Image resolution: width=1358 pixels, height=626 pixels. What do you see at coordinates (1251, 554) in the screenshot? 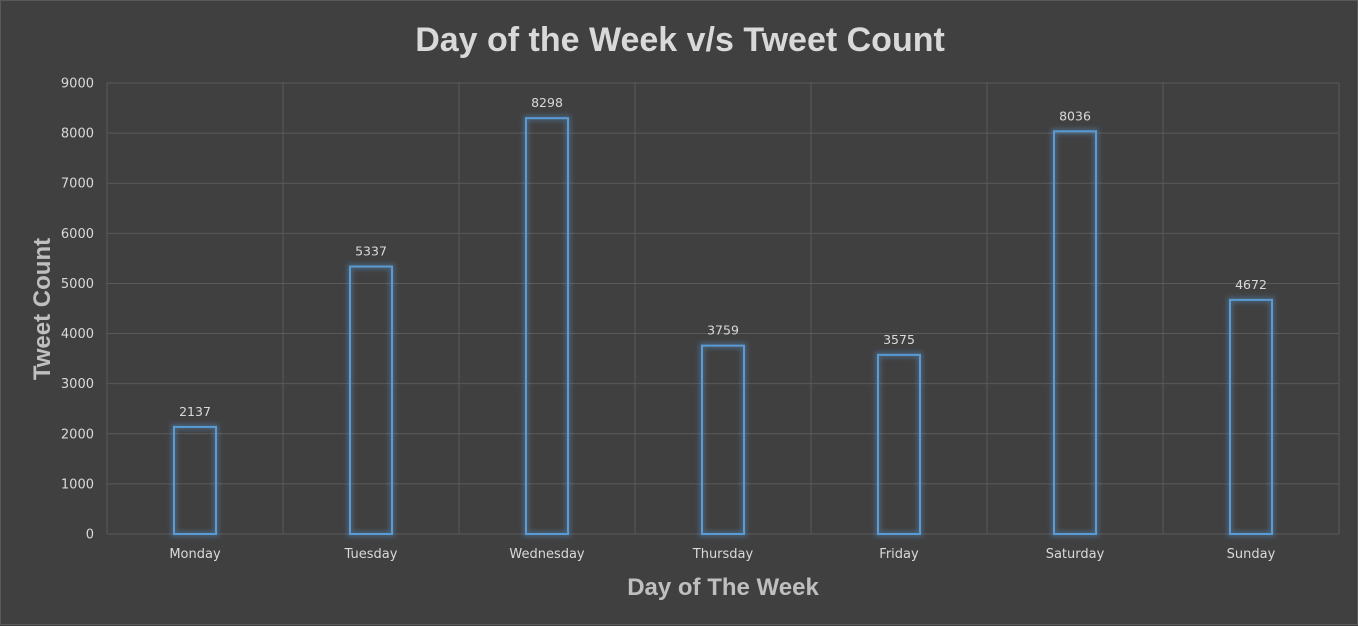
I see `x-tick-label: Sunday` at bounding box center [1251, 554].